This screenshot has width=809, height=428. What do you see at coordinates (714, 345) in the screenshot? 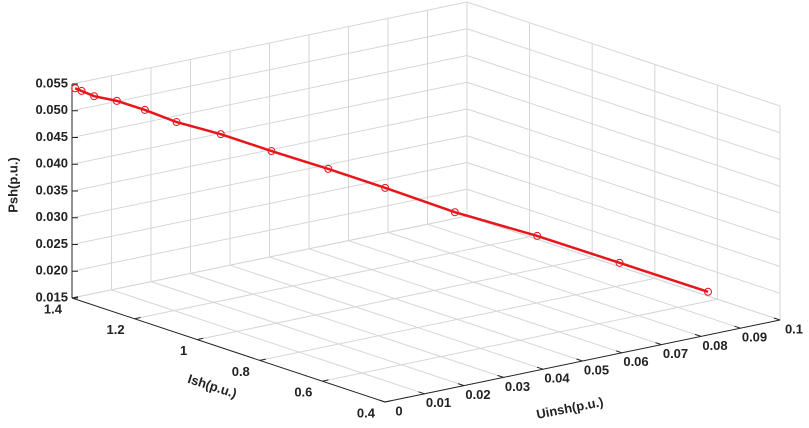
I see `x-tick-label: 0.08` at bounding box center [714, 345].